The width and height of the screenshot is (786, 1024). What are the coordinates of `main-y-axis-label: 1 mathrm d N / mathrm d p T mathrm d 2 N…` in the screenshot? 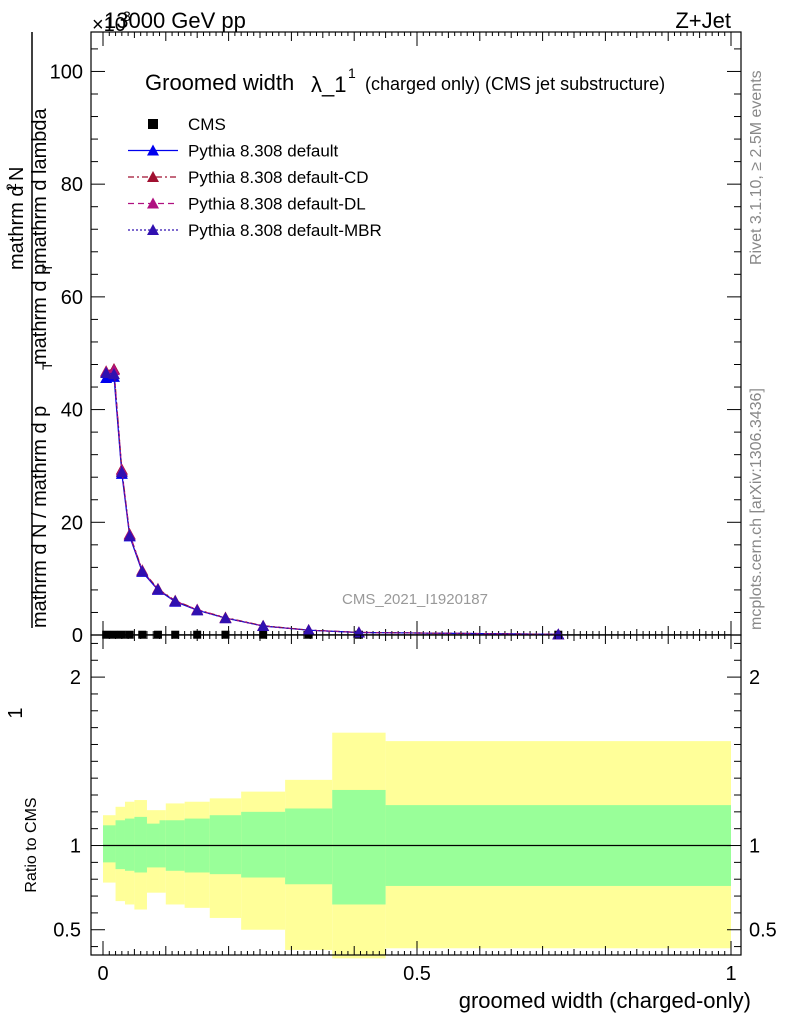 It's located at (29, 375).